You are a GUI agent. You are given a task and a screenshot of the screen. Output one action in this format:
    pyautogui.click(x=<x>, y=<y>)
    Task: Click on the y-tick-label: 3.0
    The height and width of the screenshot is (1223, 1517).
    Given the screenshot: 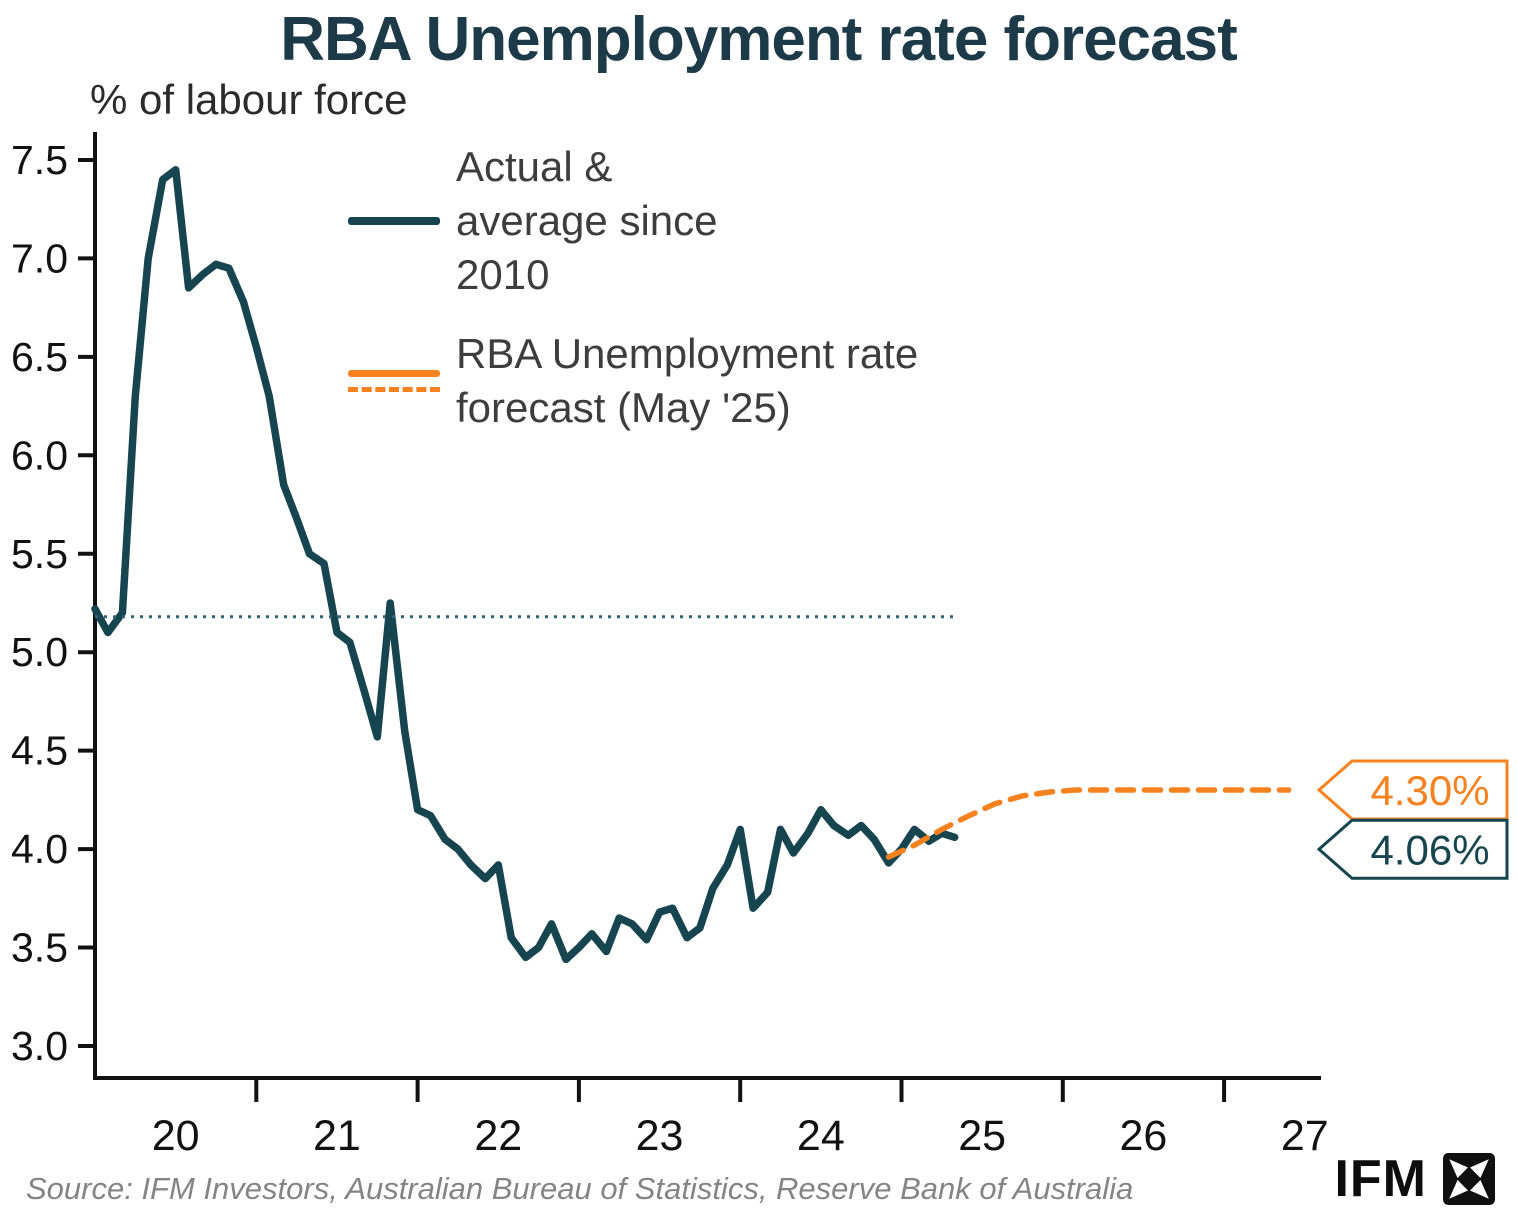 What is the action you would take?
    pyautogui.click(x=39, y=1046)
    